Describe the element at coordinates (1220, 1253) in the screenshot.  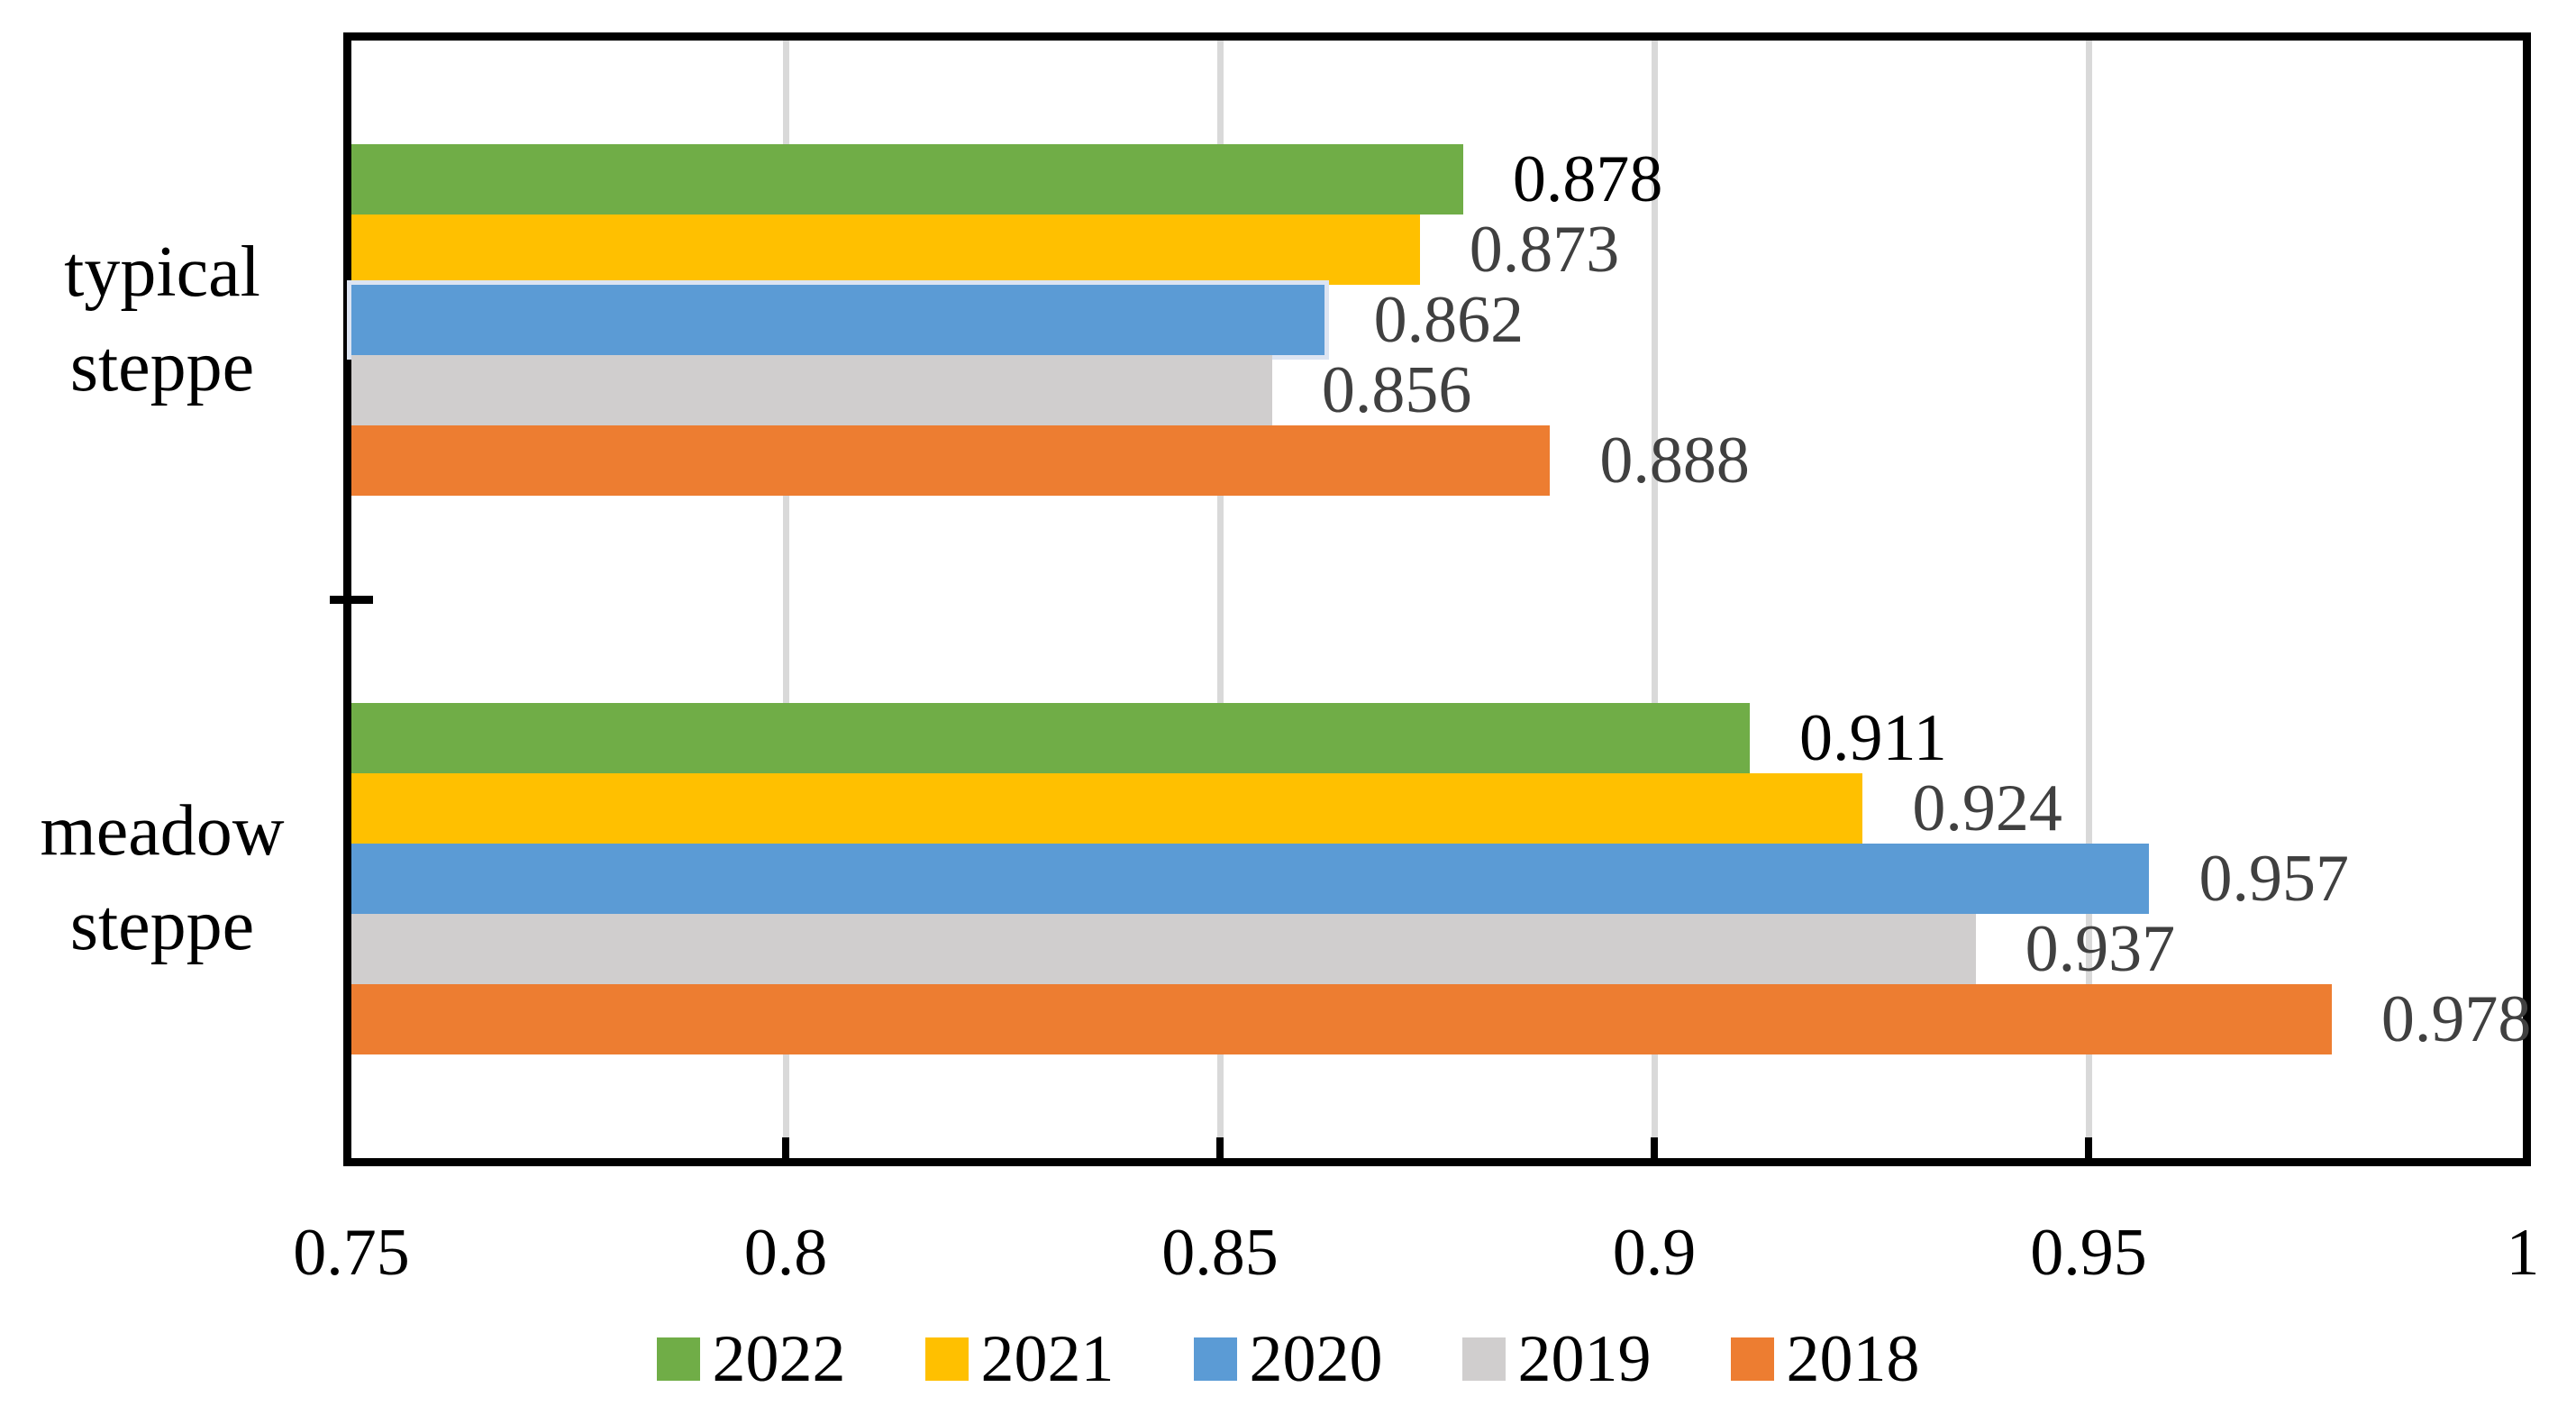
I see `x-axis-label-0.85: 0.85` at that location.